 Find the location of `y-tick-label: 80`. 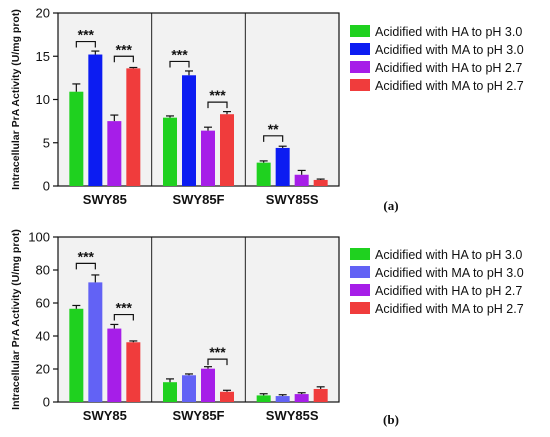

y-tick-label: 80 is located at coordinates (43, 270).